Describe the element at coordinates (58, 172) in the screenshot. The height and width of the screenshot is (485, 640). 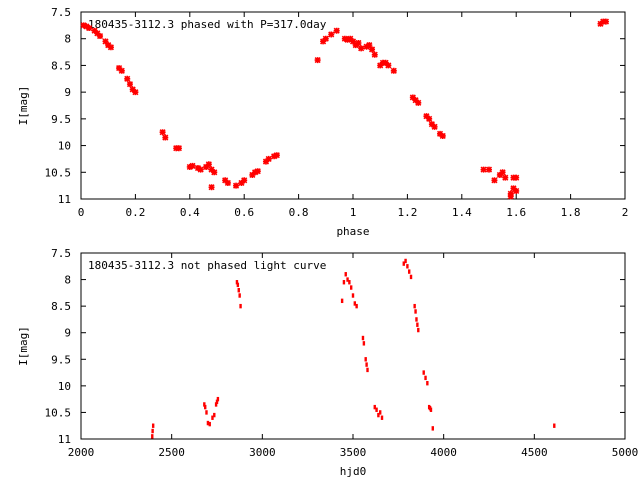
I see `y-tick-label: 10.5` at that location.